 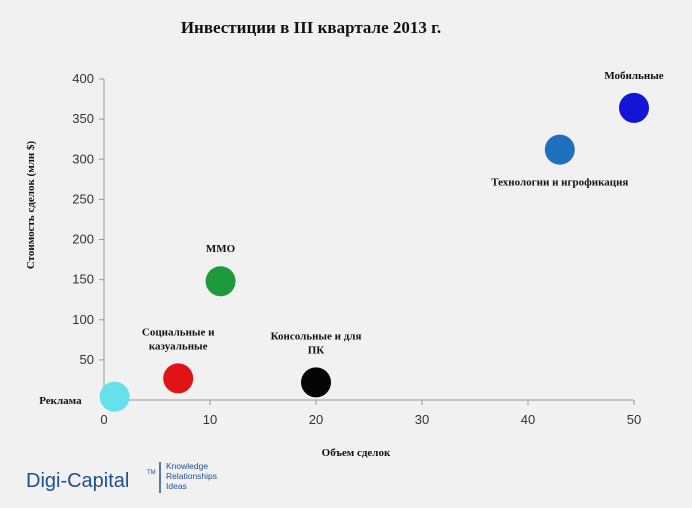 What do you see at coordinates (103, 419) in the screenshot?
I see `x-tick-label: 0` at bounding box center [103, 419].